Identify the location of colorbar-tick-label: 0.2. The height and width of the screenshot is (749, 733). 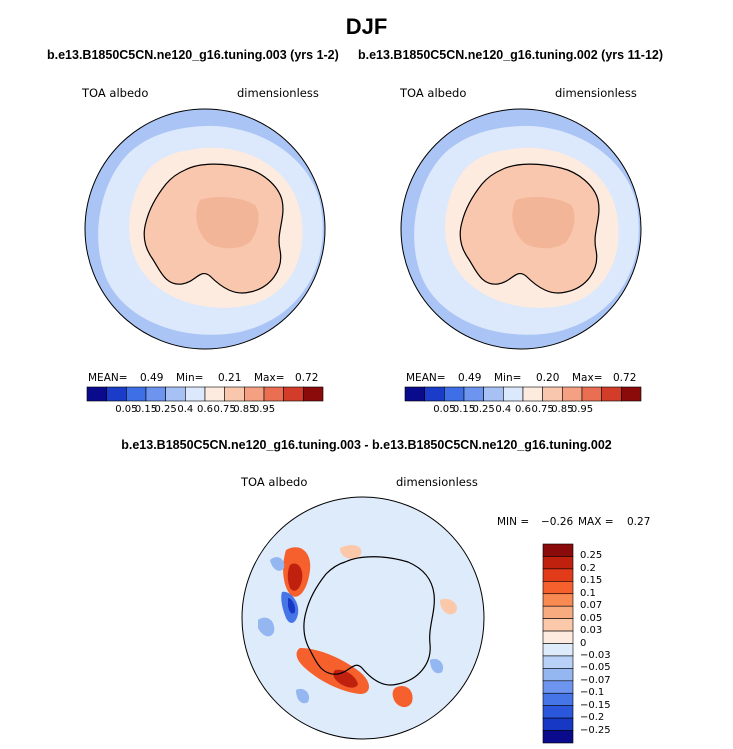
(588, 568).